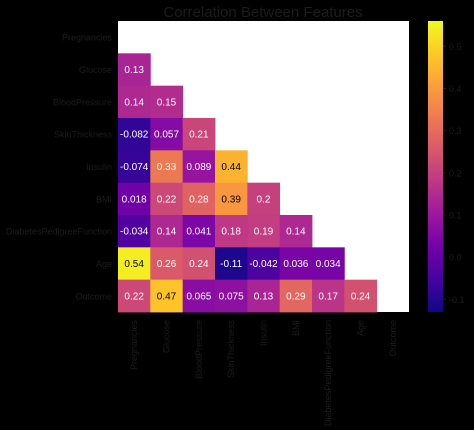 Image resolution: width=474 pixels, height=430 pixels. I want to click on cell-value-label: 0.54, so click(134, 264).